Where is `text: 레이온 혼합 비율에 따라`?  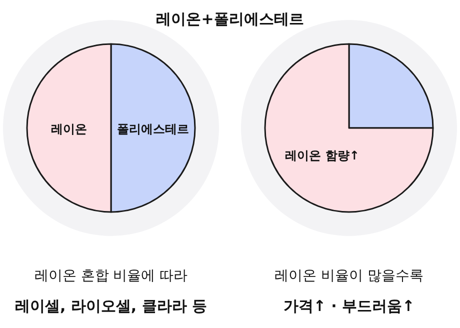 text: 레이온 혼합 비율에 따라 is located at coordinates (111, 276).